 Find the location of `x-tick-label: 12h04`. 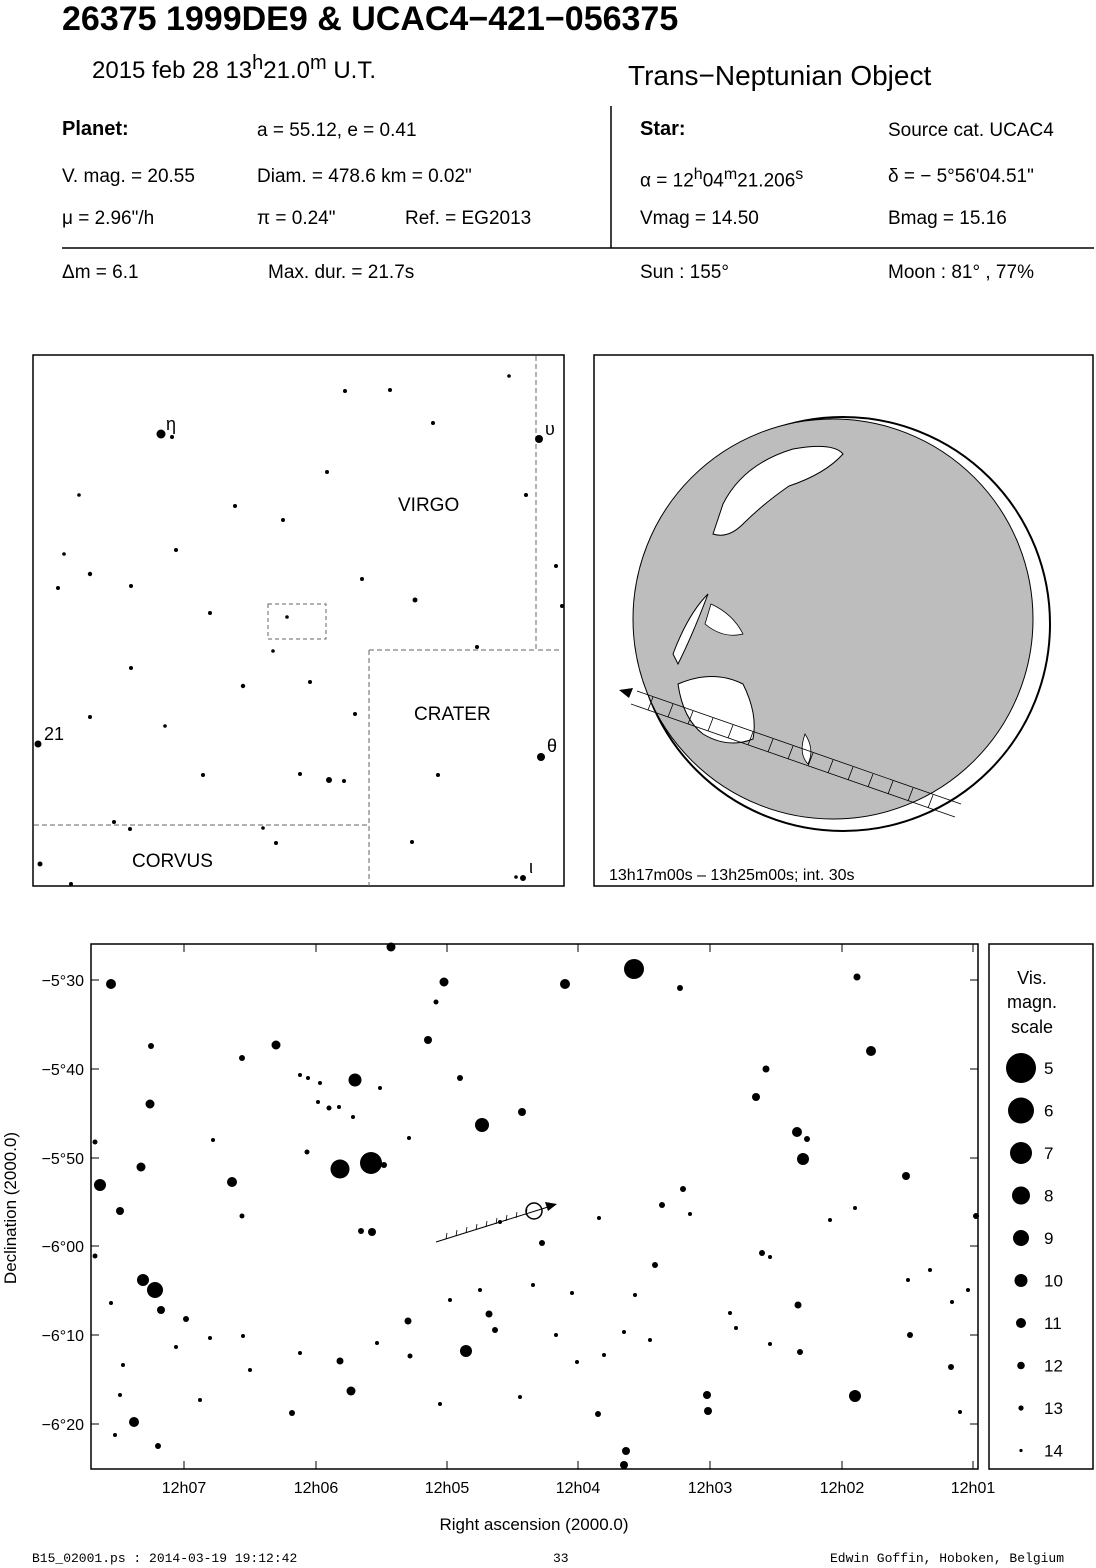

x-tick-label: 12h04 is located at coordinates (578, 1488).